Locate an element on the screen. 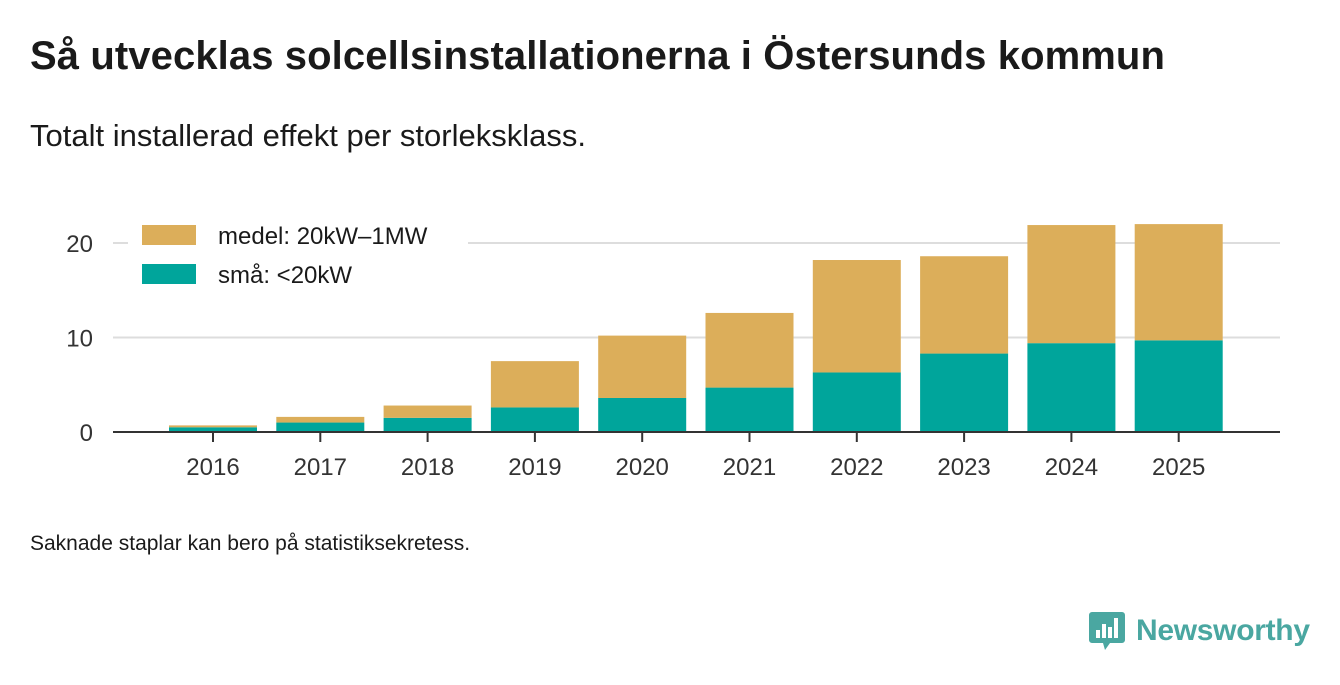 The image size is (1340, 685). bar-medel-2019 is located at coordinates (534, 384).